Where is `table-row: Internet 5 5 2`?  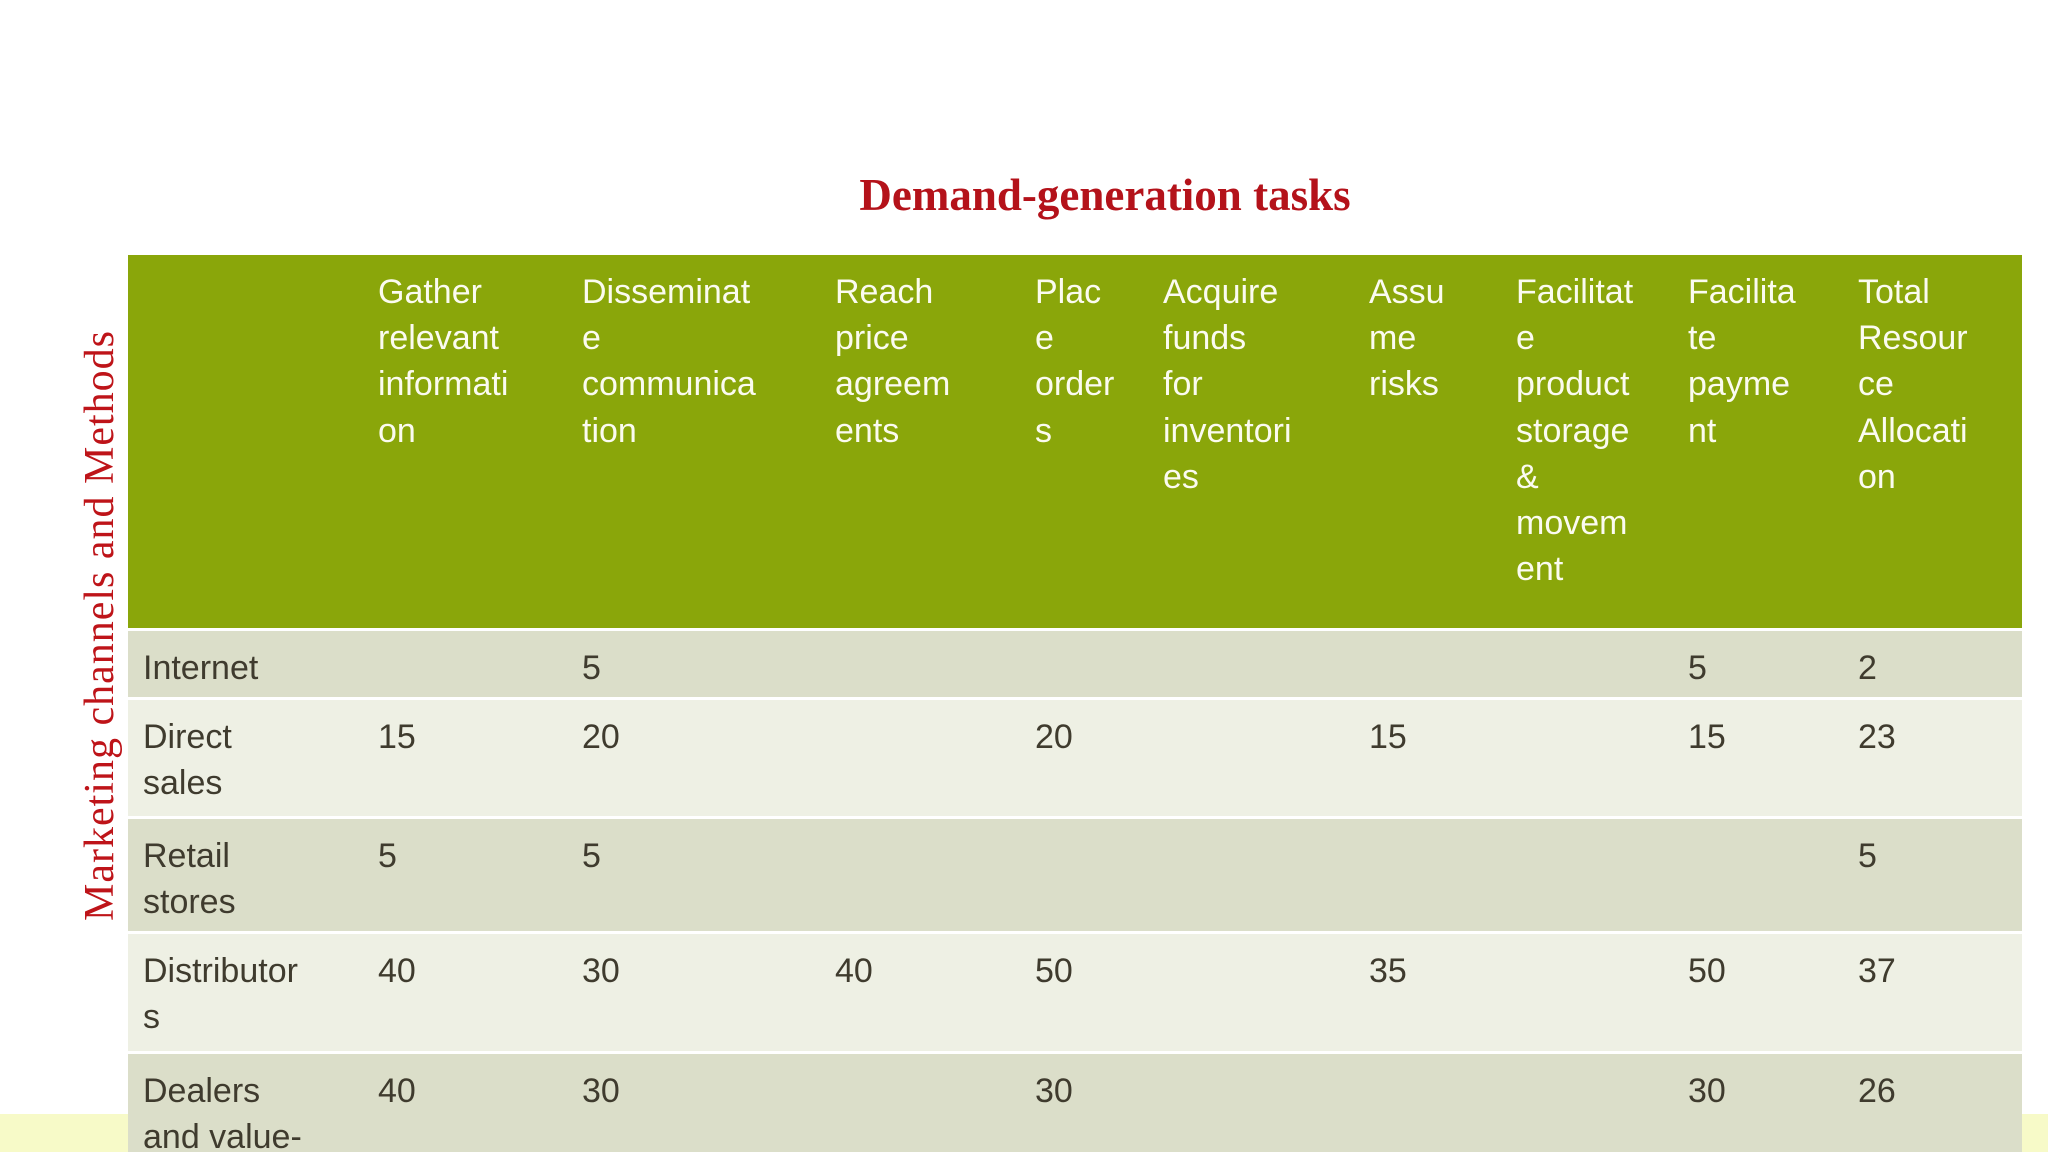 table-row: Internet 5 5 2 is located at coordinates (1075, 664).